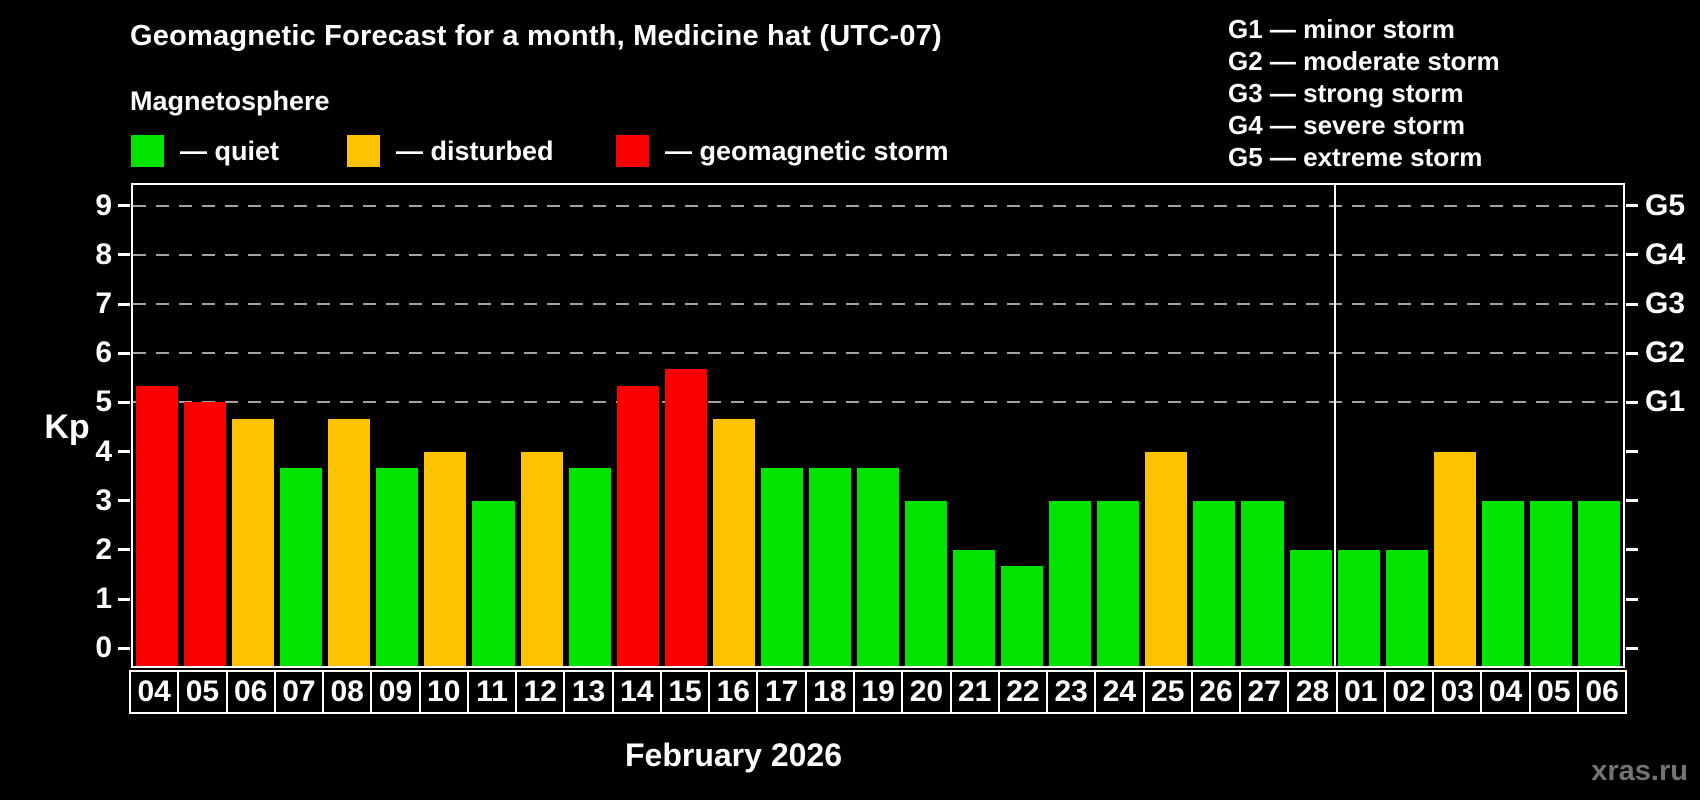 The height and width of the screenshot is (800, 1700). Describe the element at coordinates (103, 599) in the screenshot. I see `y-tick-label-1: 1` at that location.